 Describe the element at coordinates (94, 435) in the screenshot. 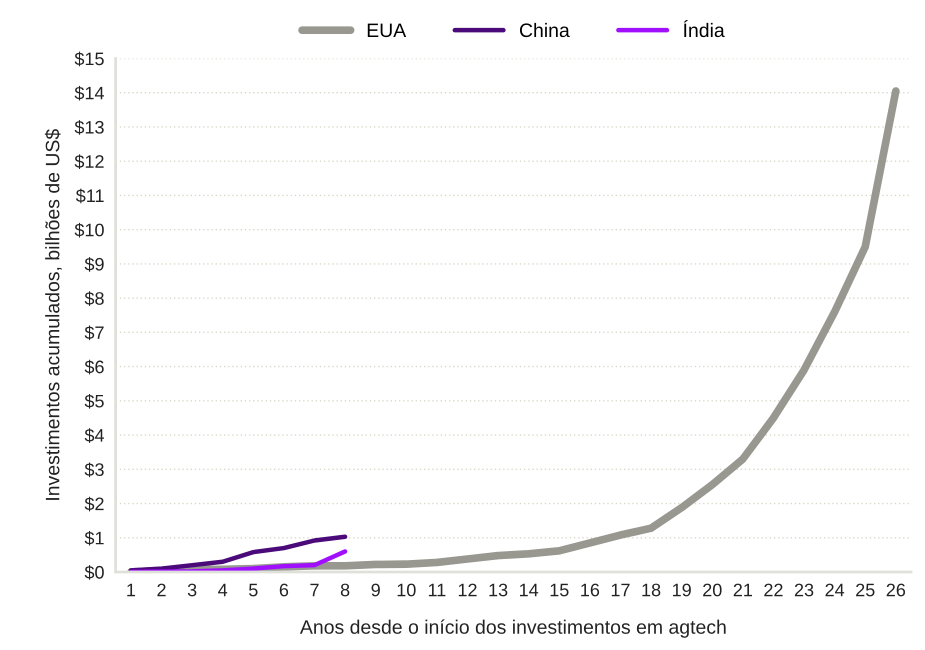

I see `y-tick-label: $4` at that location.